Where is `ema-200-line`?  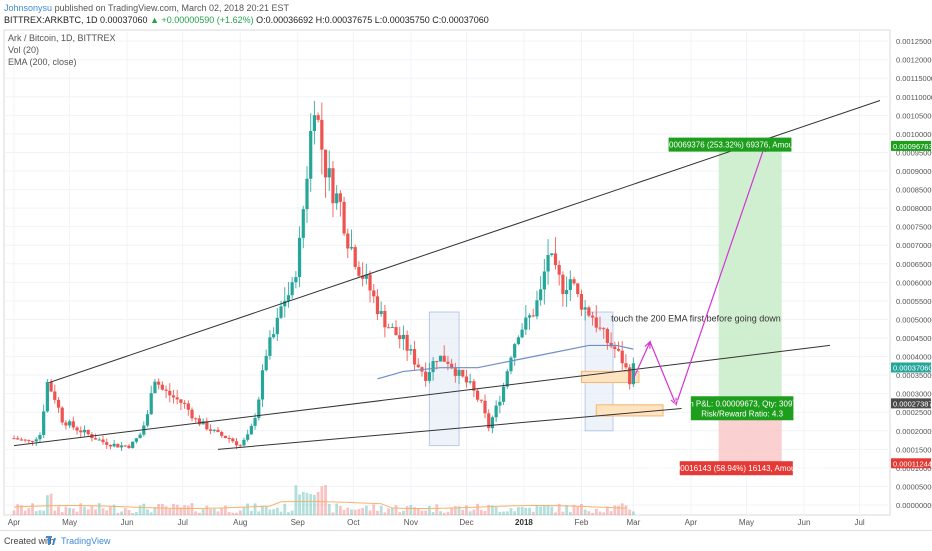 ema-200-line is located at coordinates (505, 362).